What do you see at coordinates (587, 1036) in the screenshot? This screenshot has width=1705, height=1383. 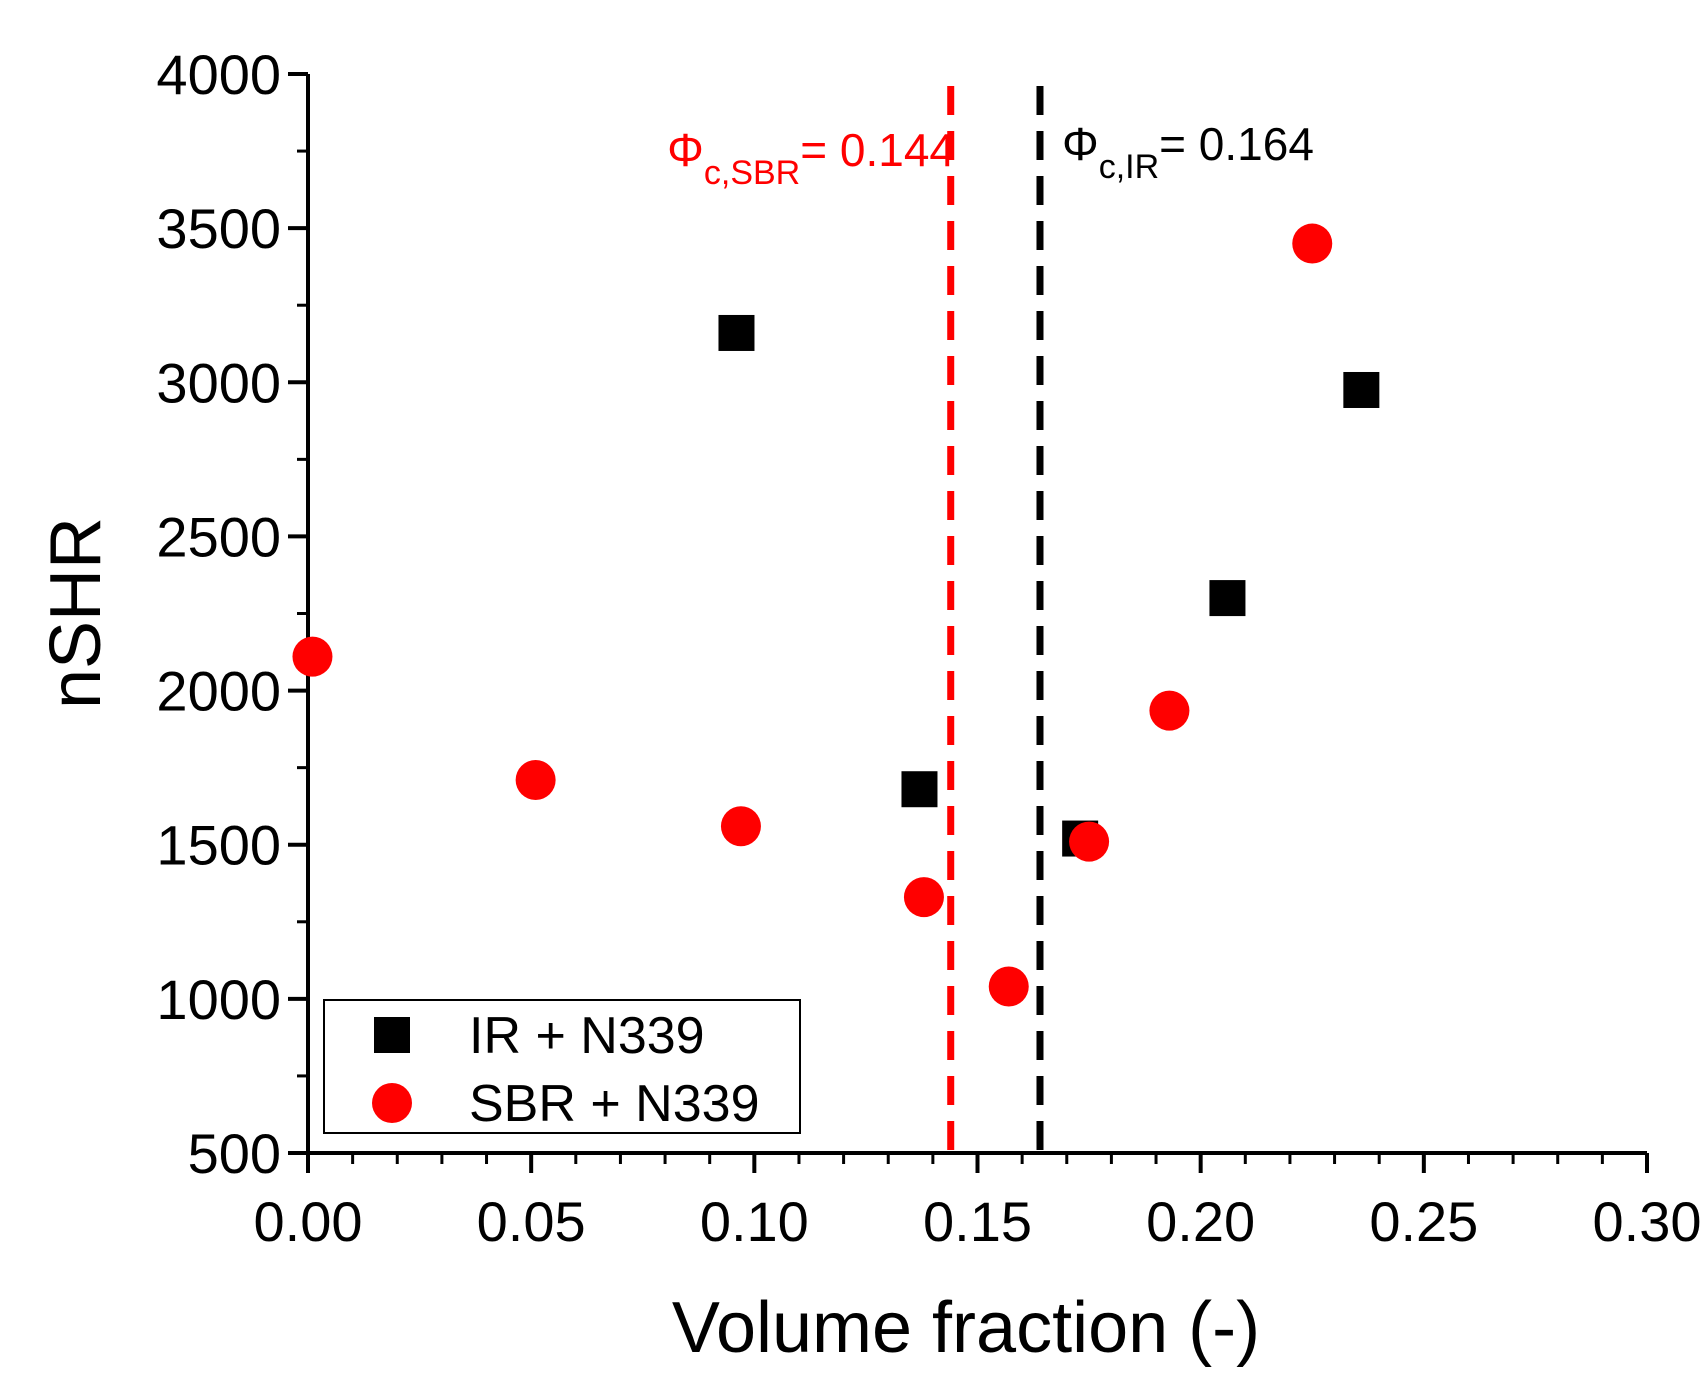 I see `legend-label: IR + N339` at bounding box center [587, 1036].